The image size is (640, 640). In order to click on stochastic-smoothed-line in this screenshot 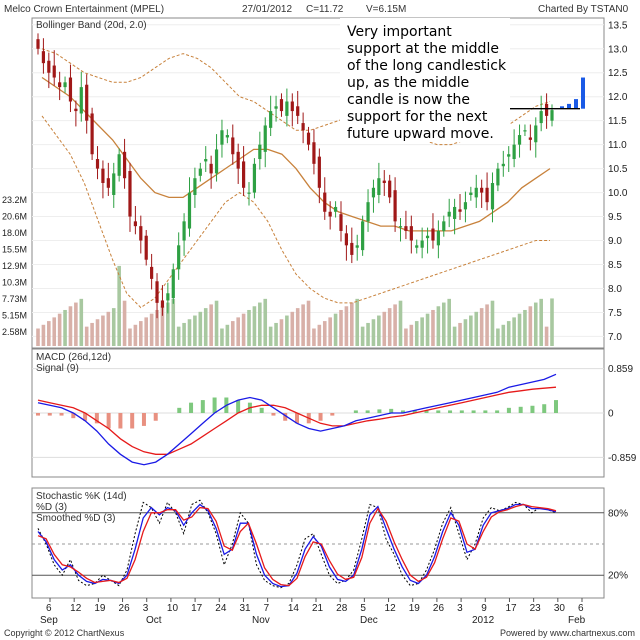, I will do `click(297, 545)`.